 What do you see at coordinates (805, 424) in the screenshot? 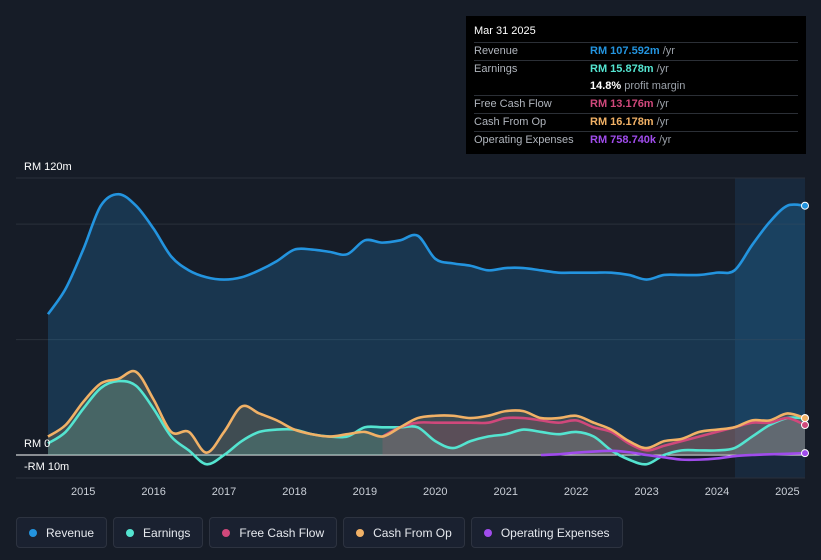
I see `series-end-dot-free-cash-flow` at bounding box center [805, 424].